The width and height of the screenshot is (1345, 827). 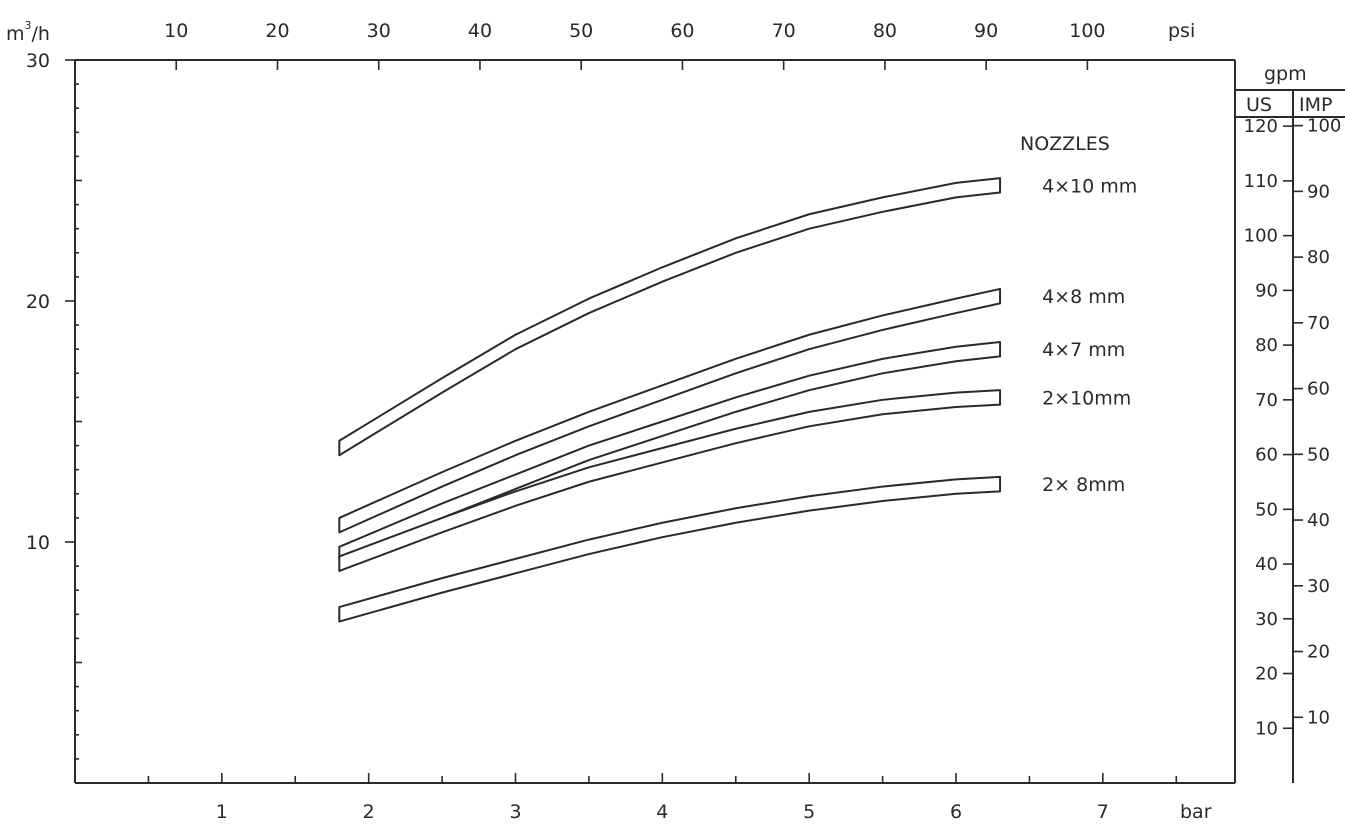 What do you see at coordinates (369, 812) in the screenshot?
I see `x-tick-label-2: 2` at bounding box center [369, 812].